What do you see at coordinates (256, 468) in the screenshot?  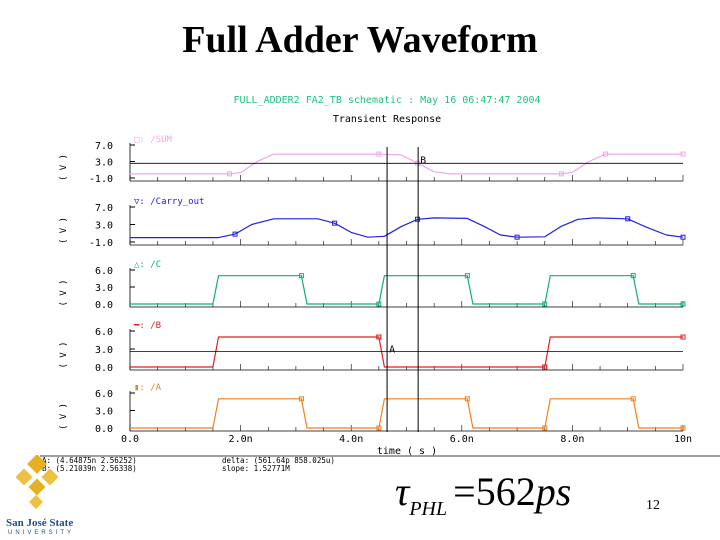 I see `readout-slope: slope: 1.52771M` at bounding box center [256, 468].